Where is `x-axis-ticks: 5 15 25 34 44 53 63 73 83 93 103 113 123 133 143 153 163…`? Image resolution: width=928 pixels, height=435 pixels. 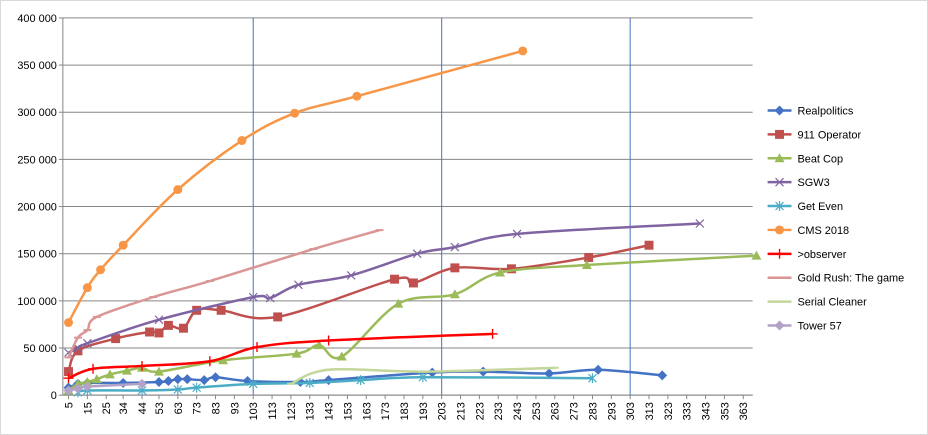 x-axis-ticks: 5 15 25 34 44 53 63 73 83 93 103 113 123 133 143 153 163… is located at coordinates (406, 407).